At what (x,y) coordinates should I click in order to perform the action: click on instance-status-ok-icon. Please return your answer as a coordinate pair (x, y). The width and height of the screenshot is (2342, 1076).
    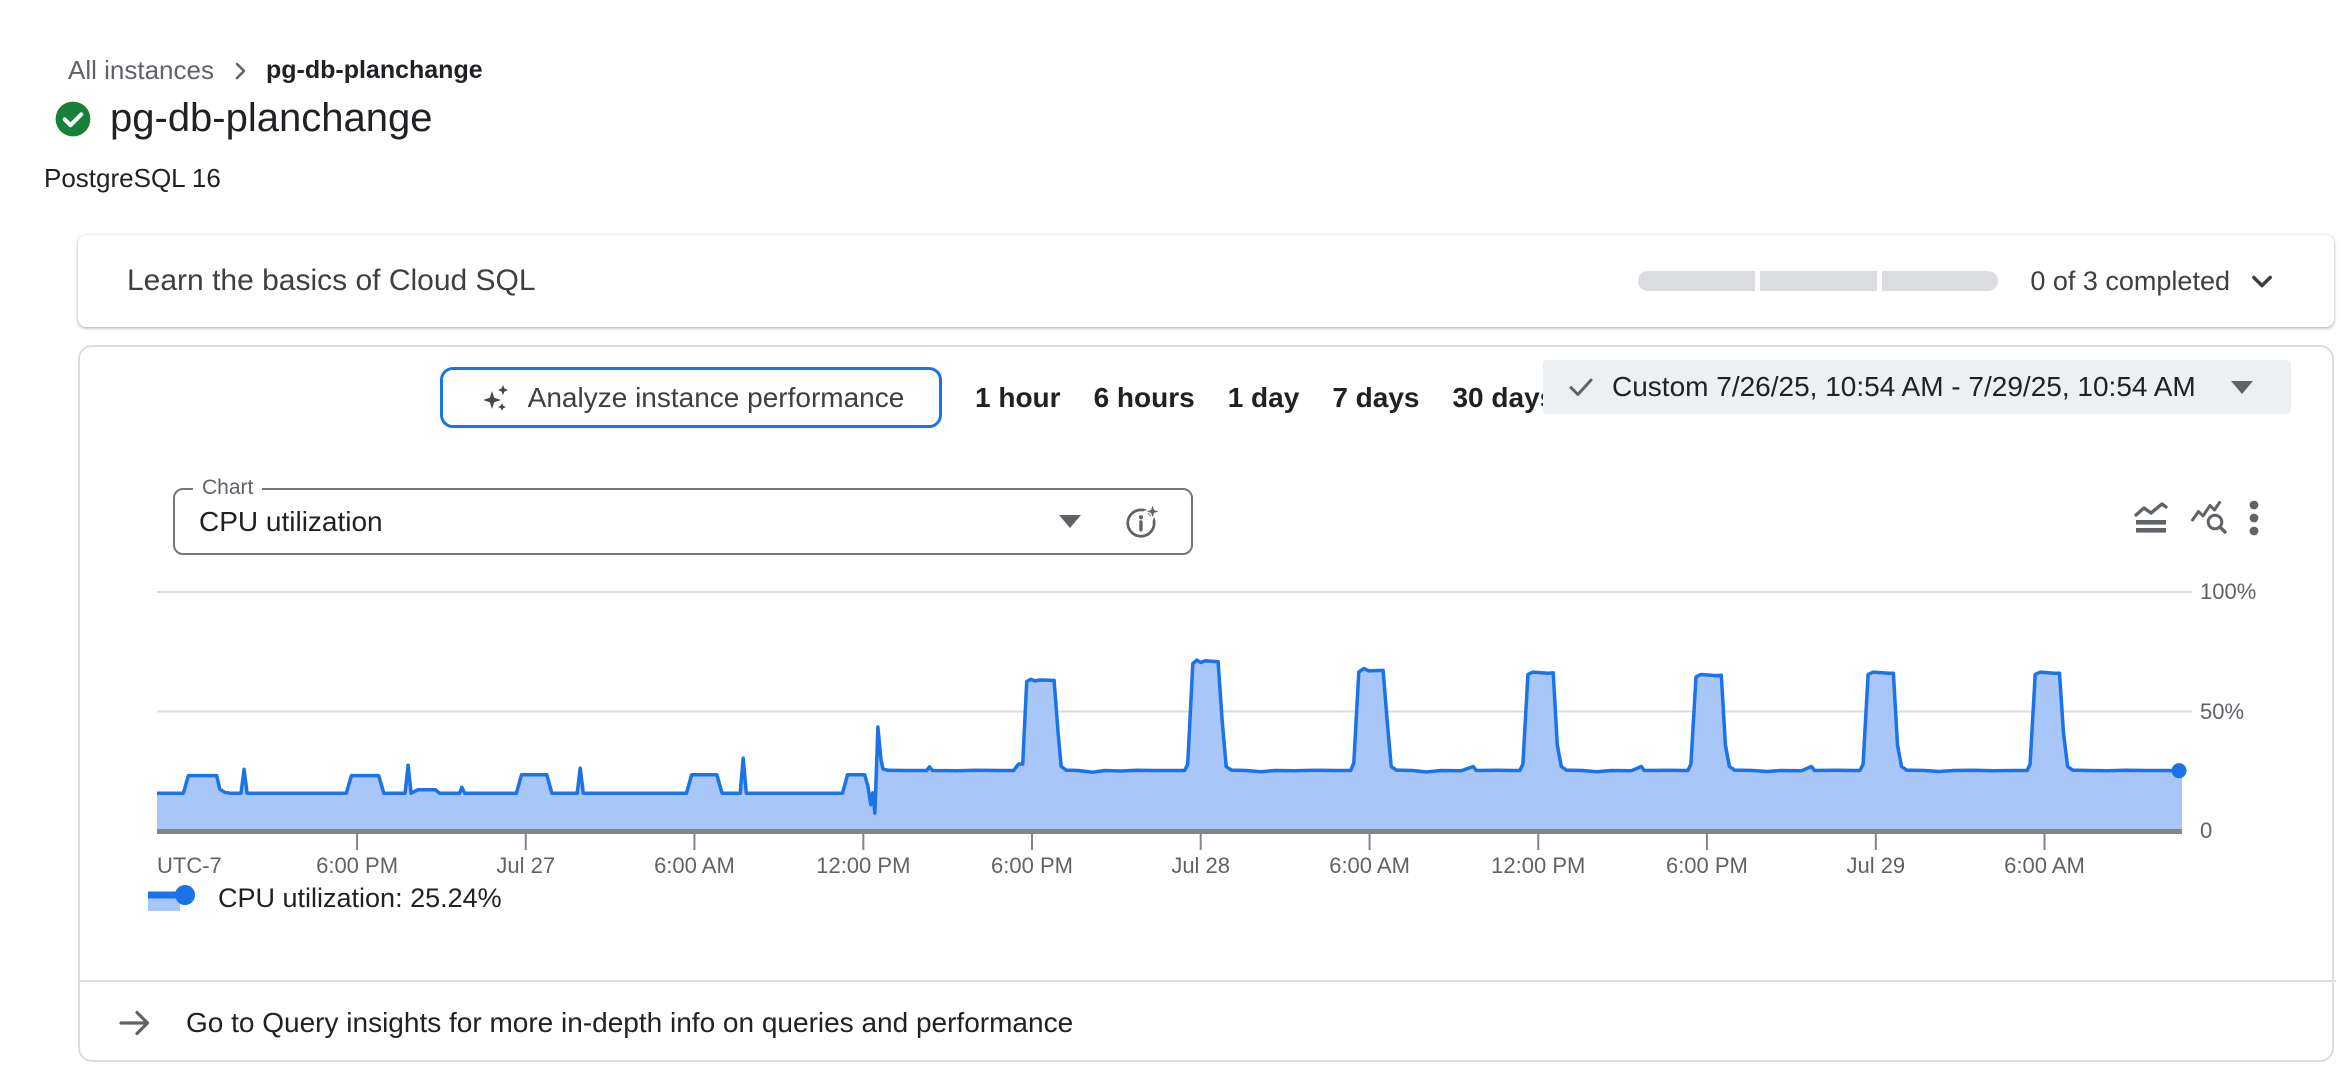
    Looking at the image, I should click on (73, 118).